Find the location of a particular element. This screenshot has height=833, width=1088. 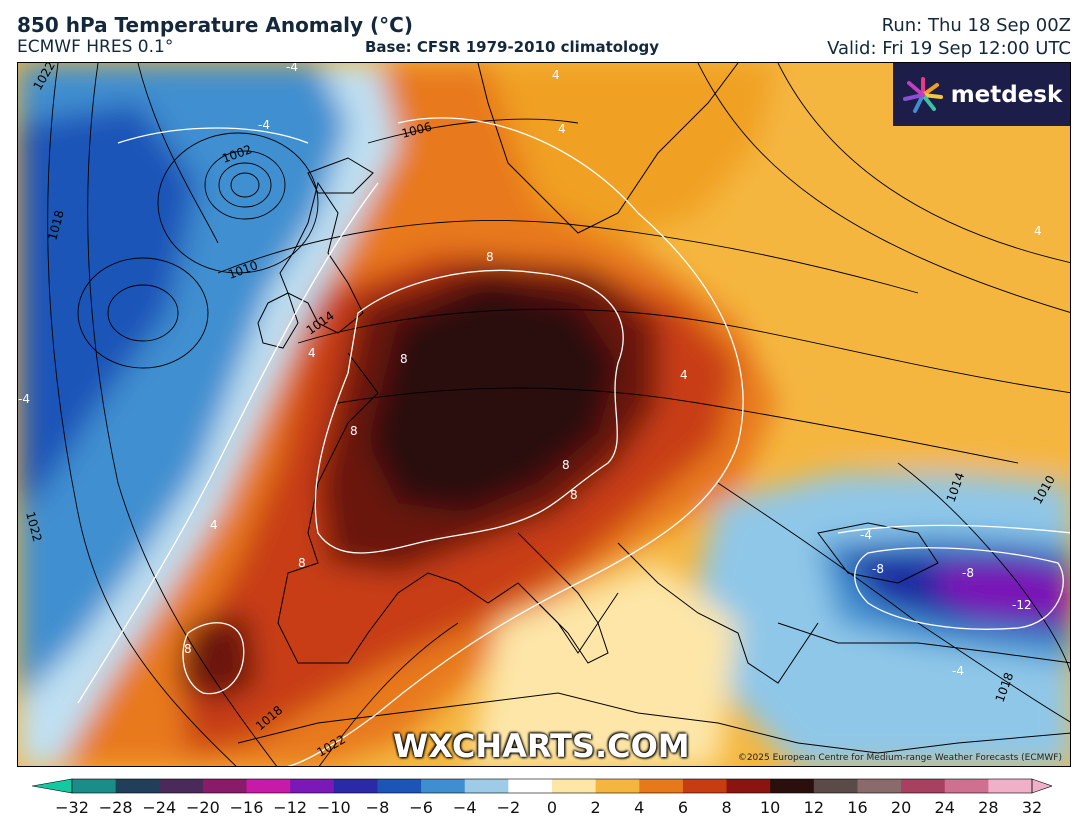

anomaly-label: -12 is located at coordinates (1022, 605).